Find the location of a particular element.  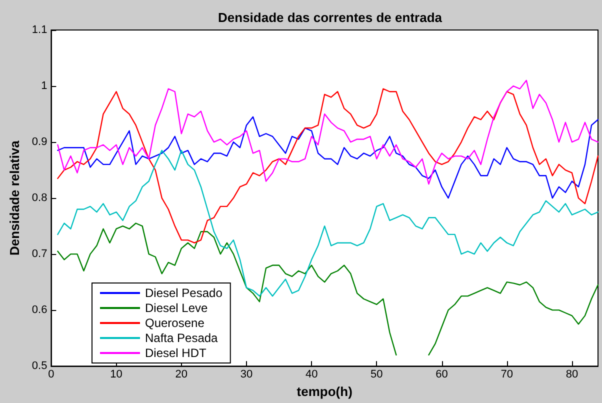

x-tick-label: 30 is located at coordinates (246, 374).